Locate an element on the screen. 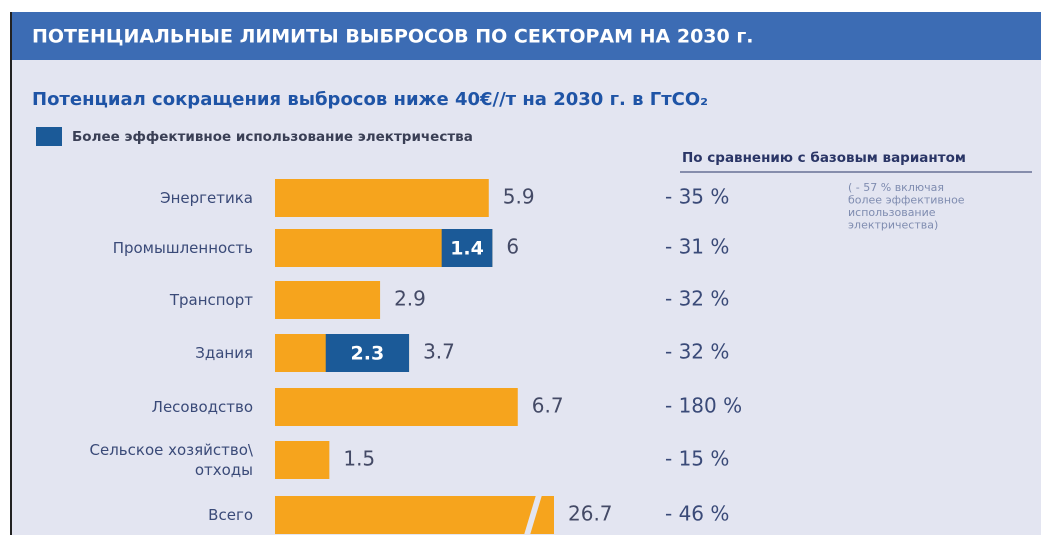  category-label: Сельское хозяйство\ отходы is located at coordinates (172, 460).